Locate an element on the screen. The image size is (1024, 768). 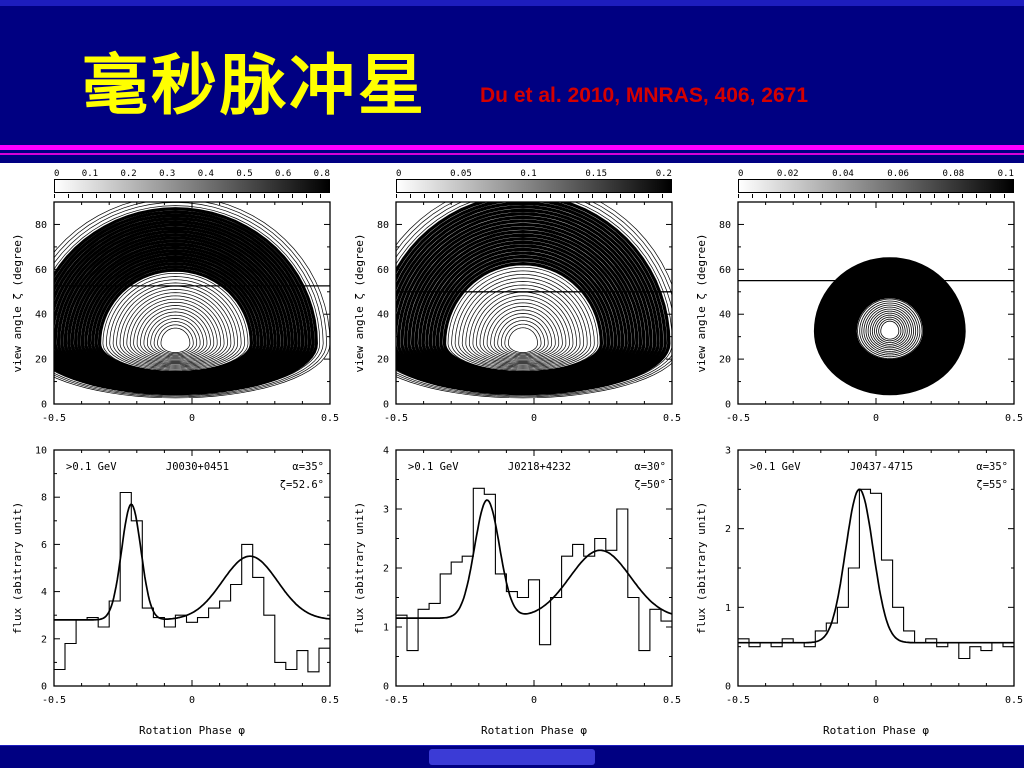
colorbar-tick-label: 0.5 is located at coordinates (244, 174).